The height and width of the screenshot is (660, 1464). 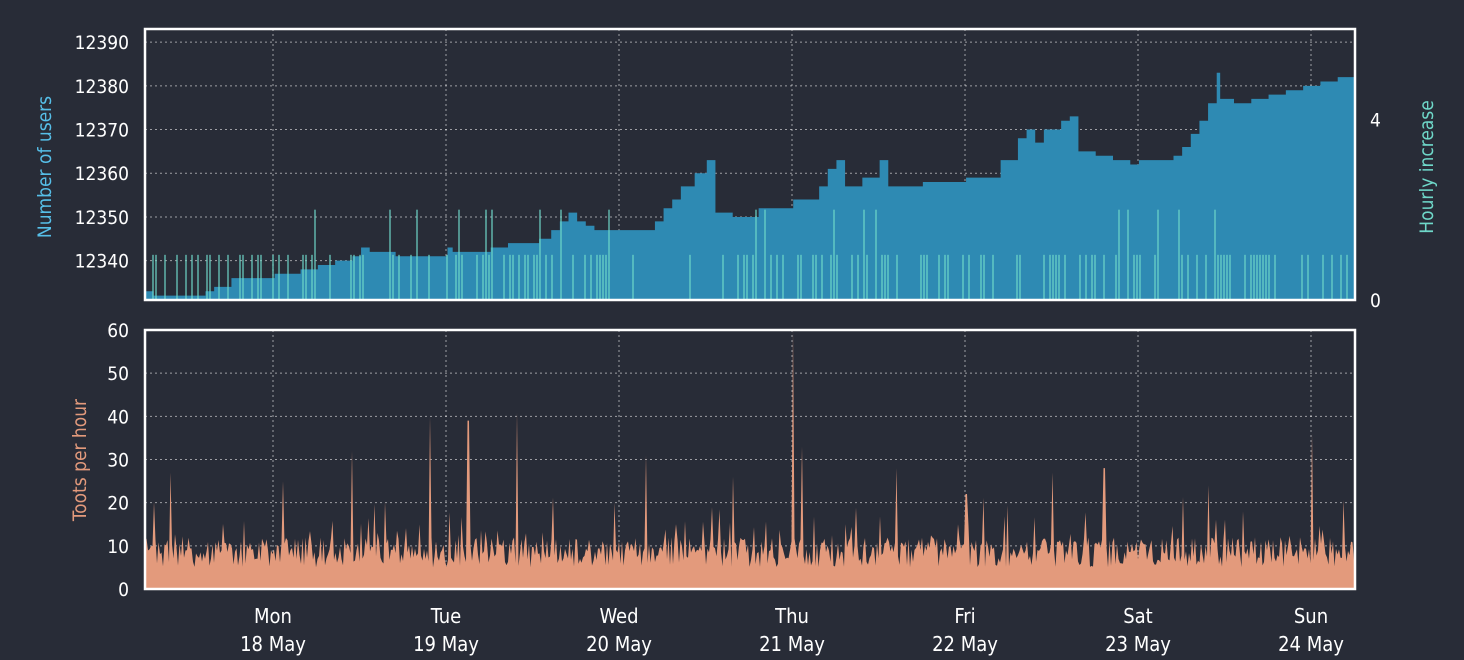 I want to click on hourly-increase-spikes, so click(x=750, y=254).